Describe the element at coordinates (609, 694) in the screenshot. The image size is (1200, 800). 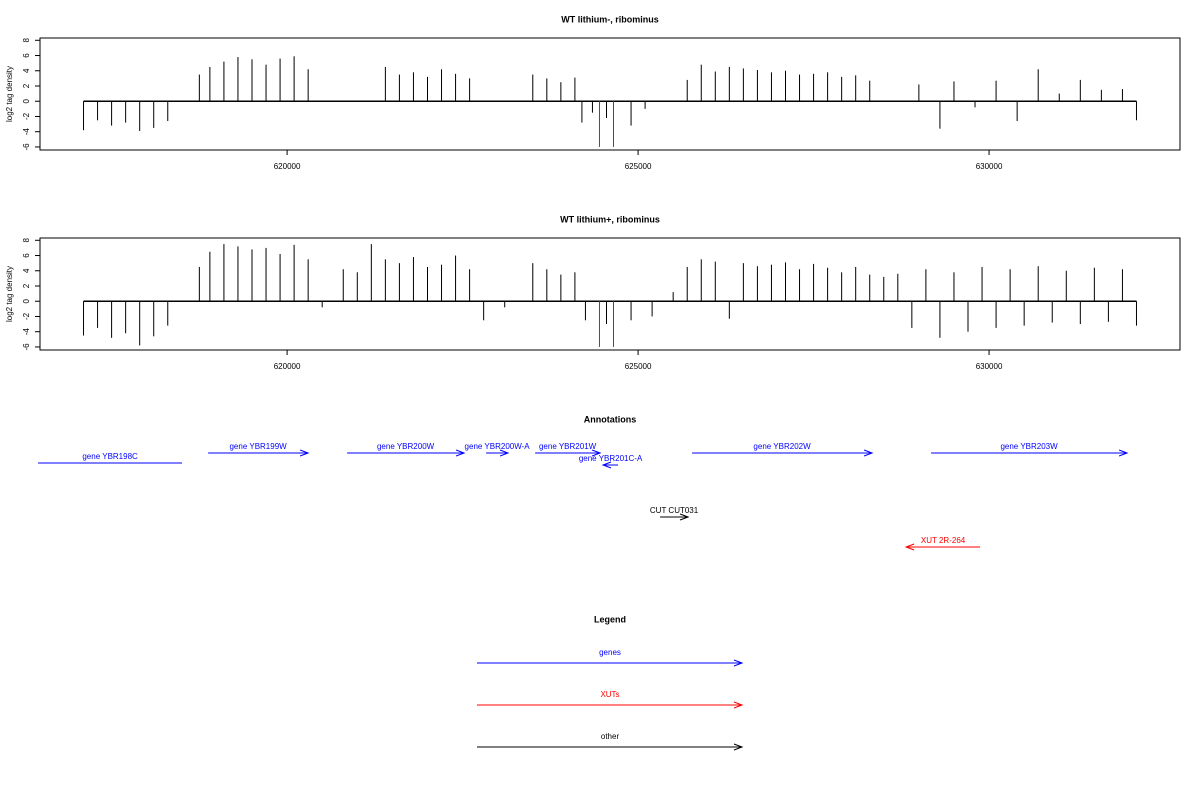
I see `legend-label: XUTs` at that location.